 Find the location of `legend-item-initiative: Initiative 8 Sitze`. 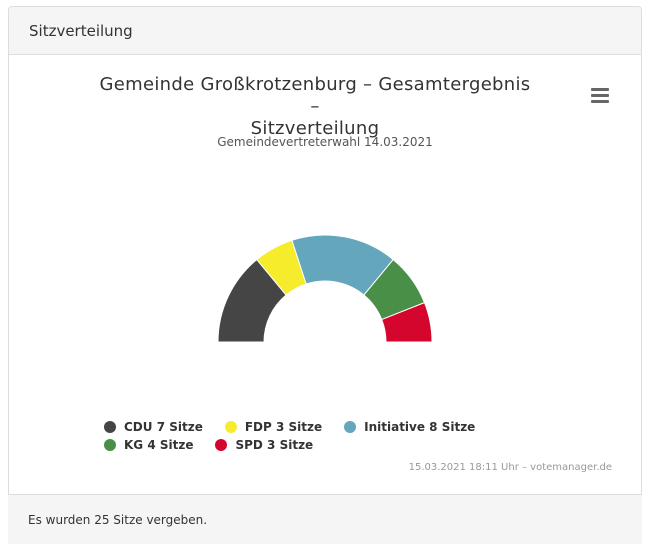

legend-item-initiative: Initiative 8 Sitze is located at coordinates (409, 427).